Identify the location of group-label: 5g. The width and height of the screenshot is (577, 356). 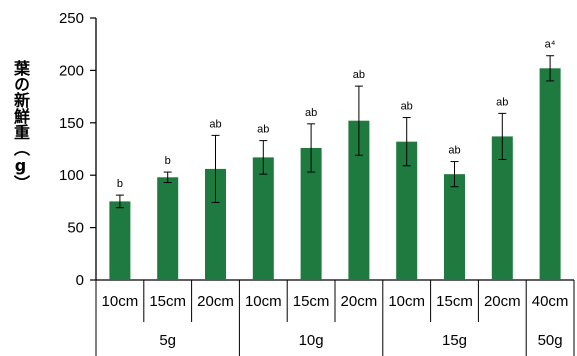
(167, 340).